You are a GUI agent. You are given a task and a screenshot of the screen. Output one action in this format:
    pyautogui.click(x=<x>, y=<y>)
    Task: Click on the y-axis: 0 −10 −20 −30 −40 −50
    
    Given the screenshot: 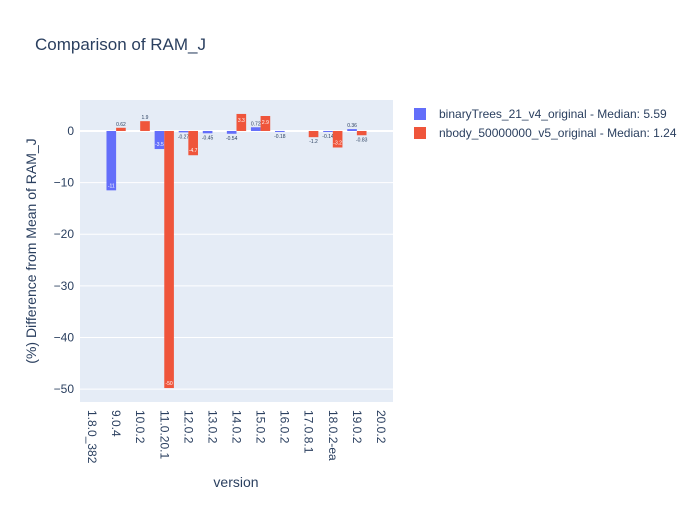 What is the action you would take?
    pyautogui.click(x=64, y=260)
    